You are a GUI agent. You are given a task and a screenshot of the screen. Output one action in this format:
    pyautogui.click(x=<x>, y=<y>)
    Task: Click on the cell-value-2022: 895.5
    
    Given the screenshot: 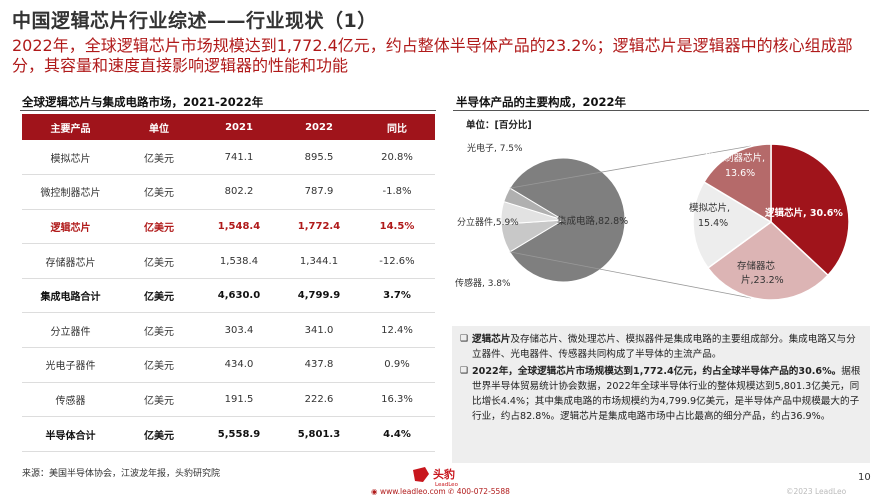 What is the action you would take?
    pyautogui.click(x=319, y=158)
    